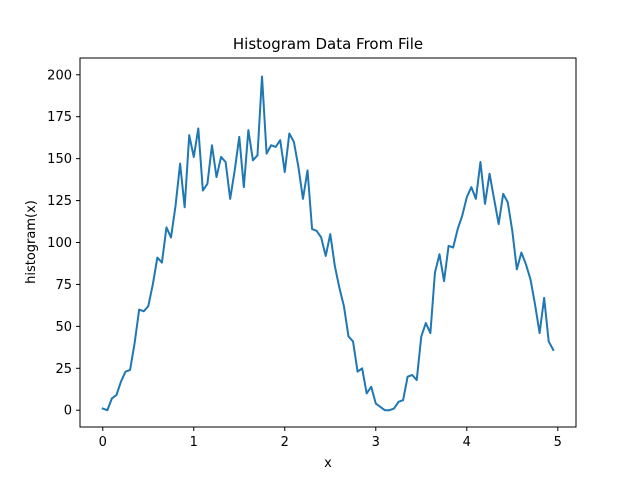 The image size is (640, 480). I want to click on y-tick-label: 75, so click(63, 285).